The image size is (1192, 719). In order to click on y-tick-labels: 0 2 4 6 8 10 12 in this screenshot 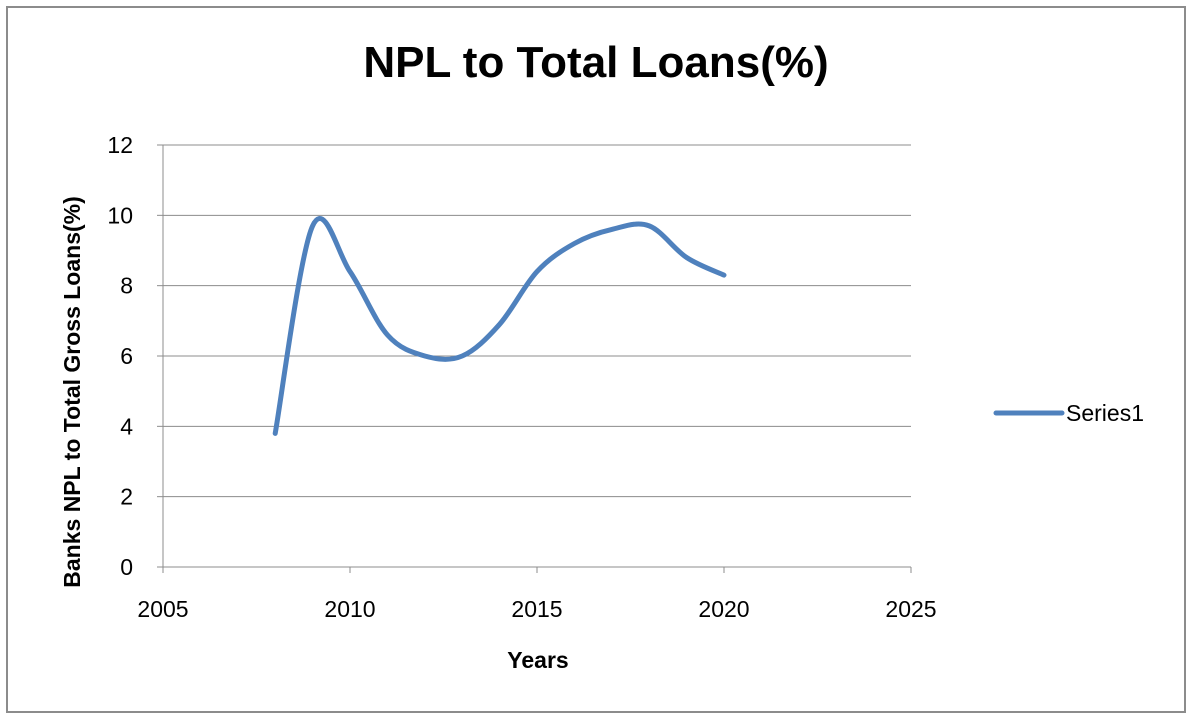, I will do `click(120, 356)`.